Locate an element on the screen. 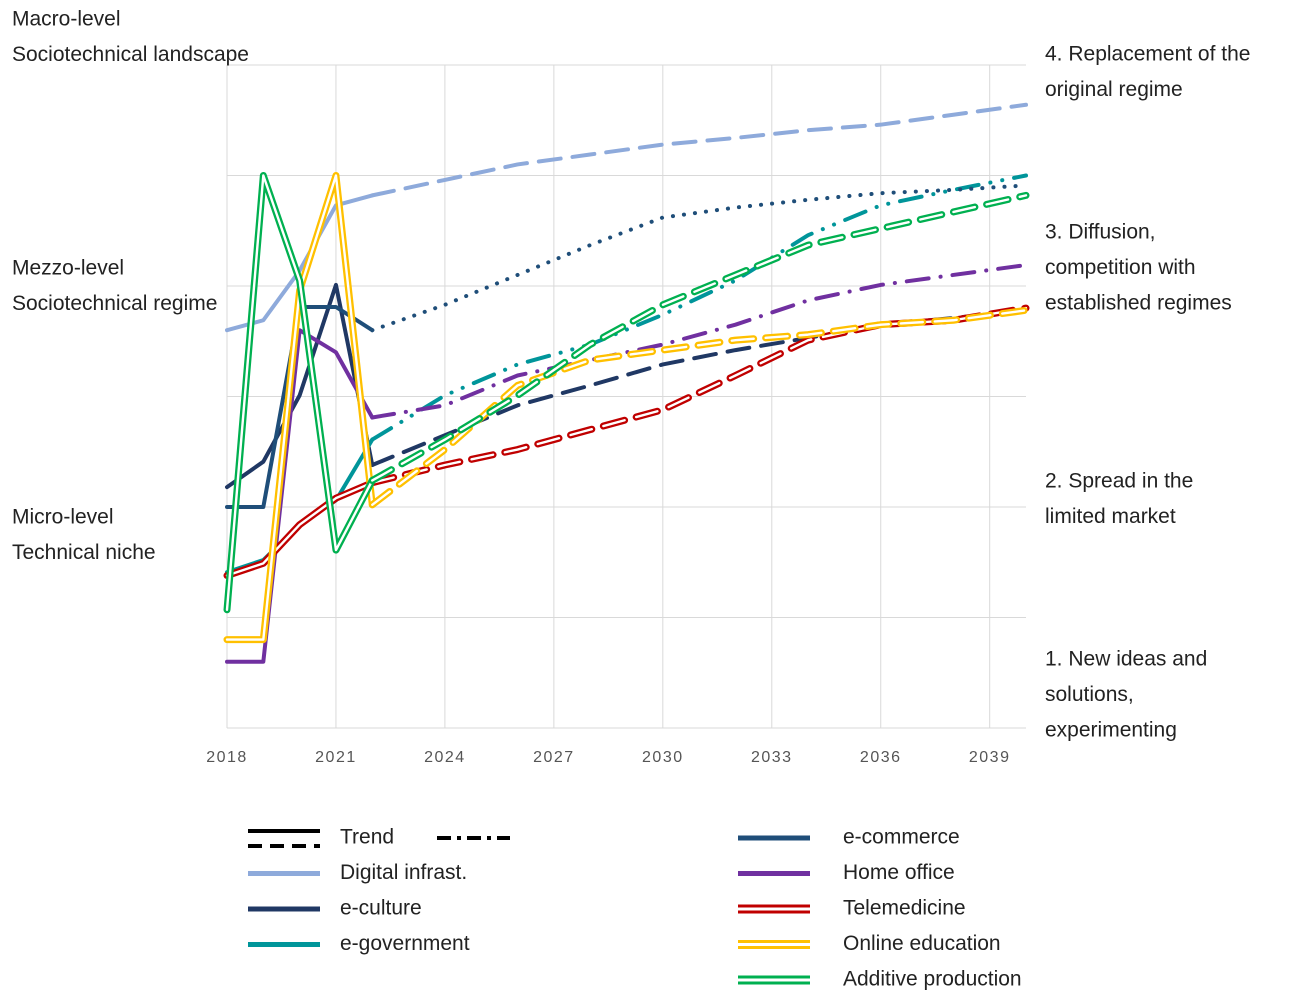 This screenshot has height=994, width=1300. x-tick-label: 2018 is located at coordinates (227, 757).